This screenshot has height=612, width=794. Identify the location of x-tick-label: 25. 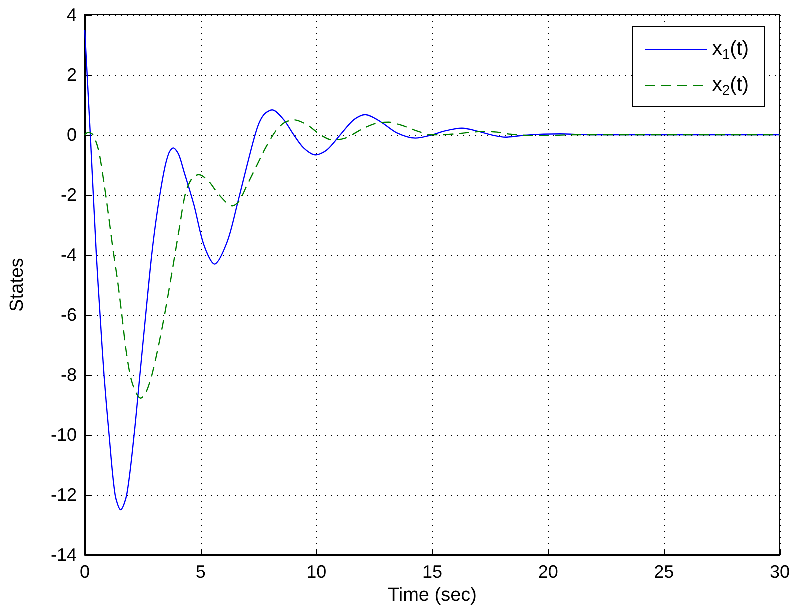
(664, 572).